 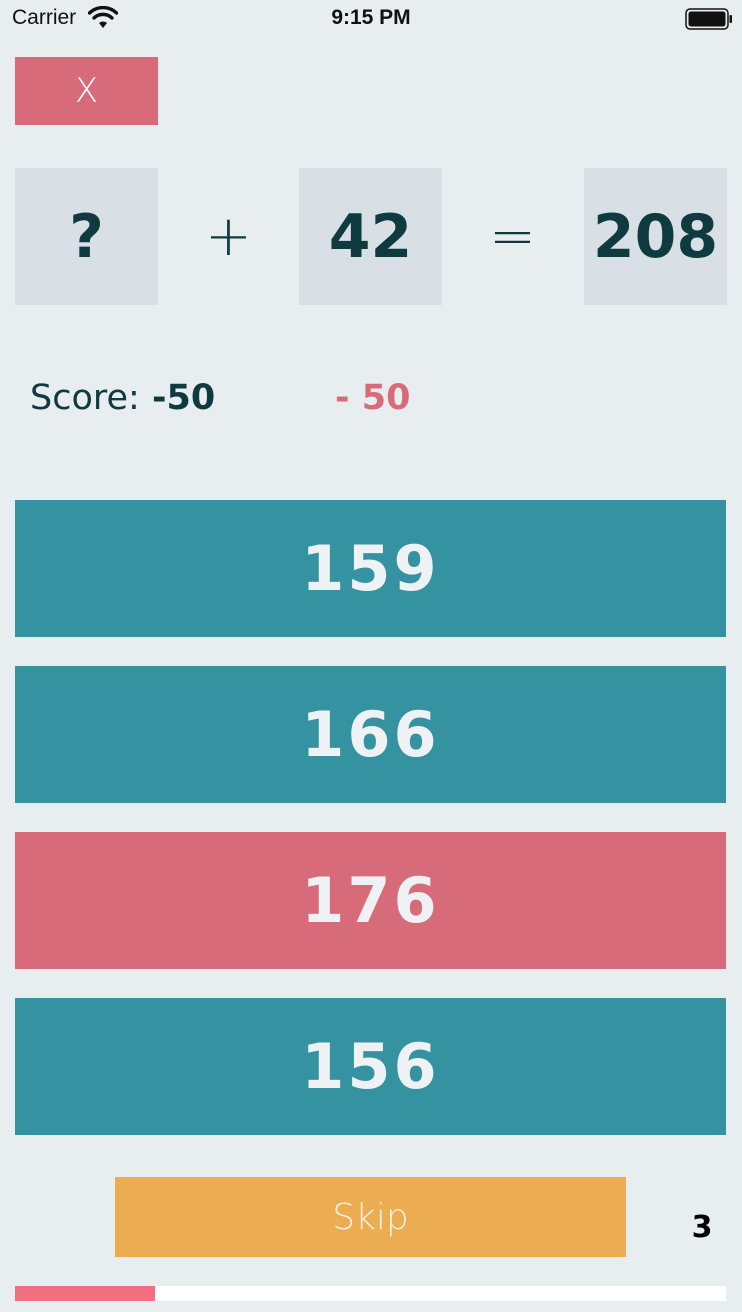 I want to click on progress-fill, so click(x=85, y=1293).